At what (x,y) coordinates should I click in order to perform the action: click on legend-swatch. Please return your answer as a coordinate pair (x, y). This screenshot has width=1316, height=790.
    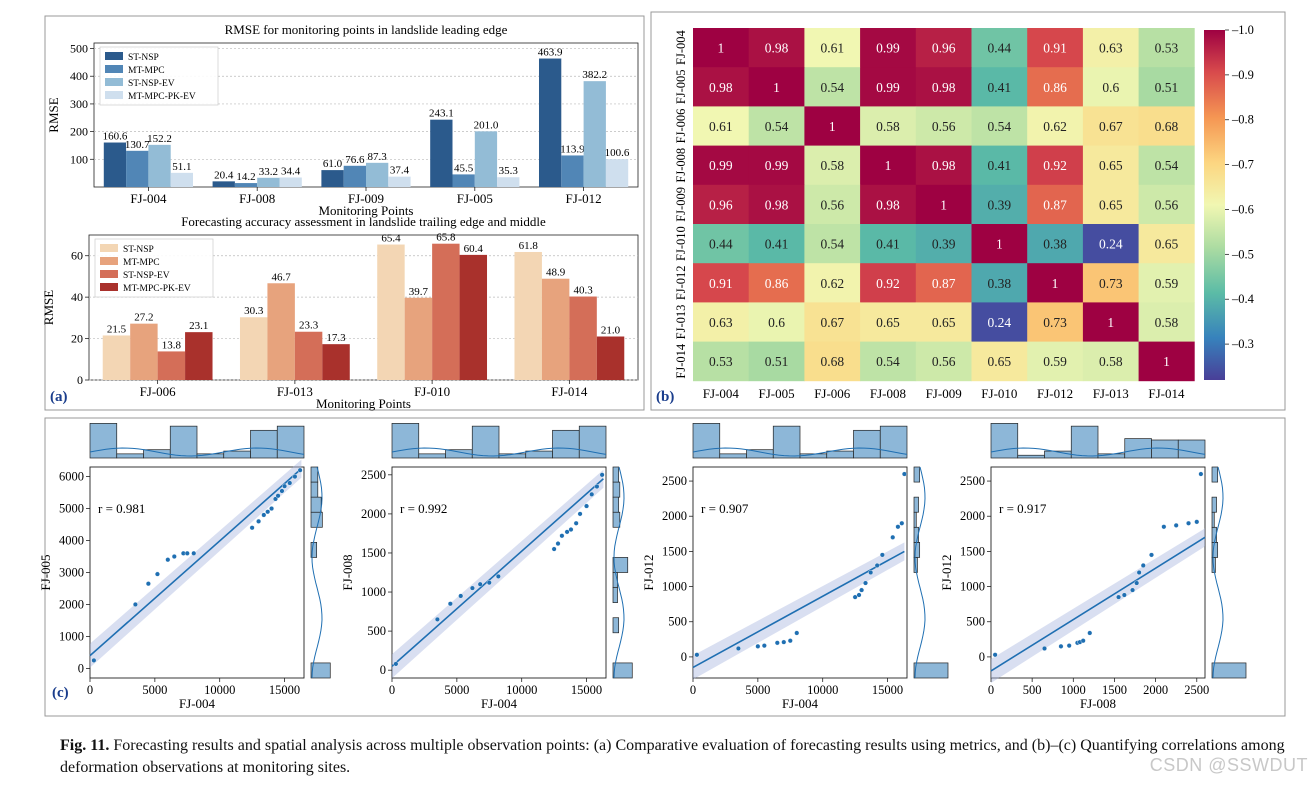
    Looking at the image, I should click on (114, 56).